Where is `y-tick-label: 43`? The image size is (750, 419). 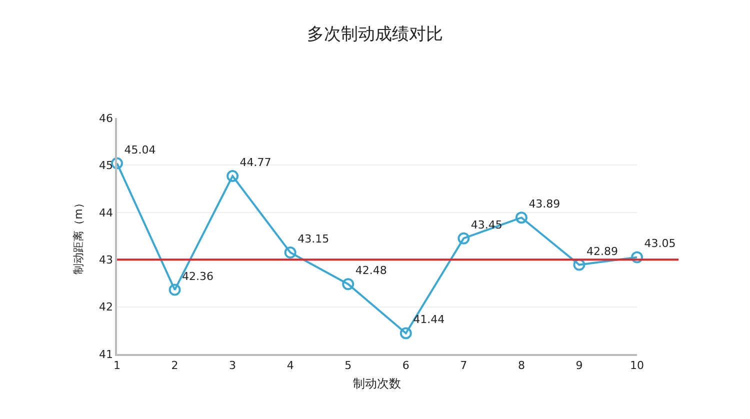 y-tick-label: 43 is located at coordinates (106, 259).